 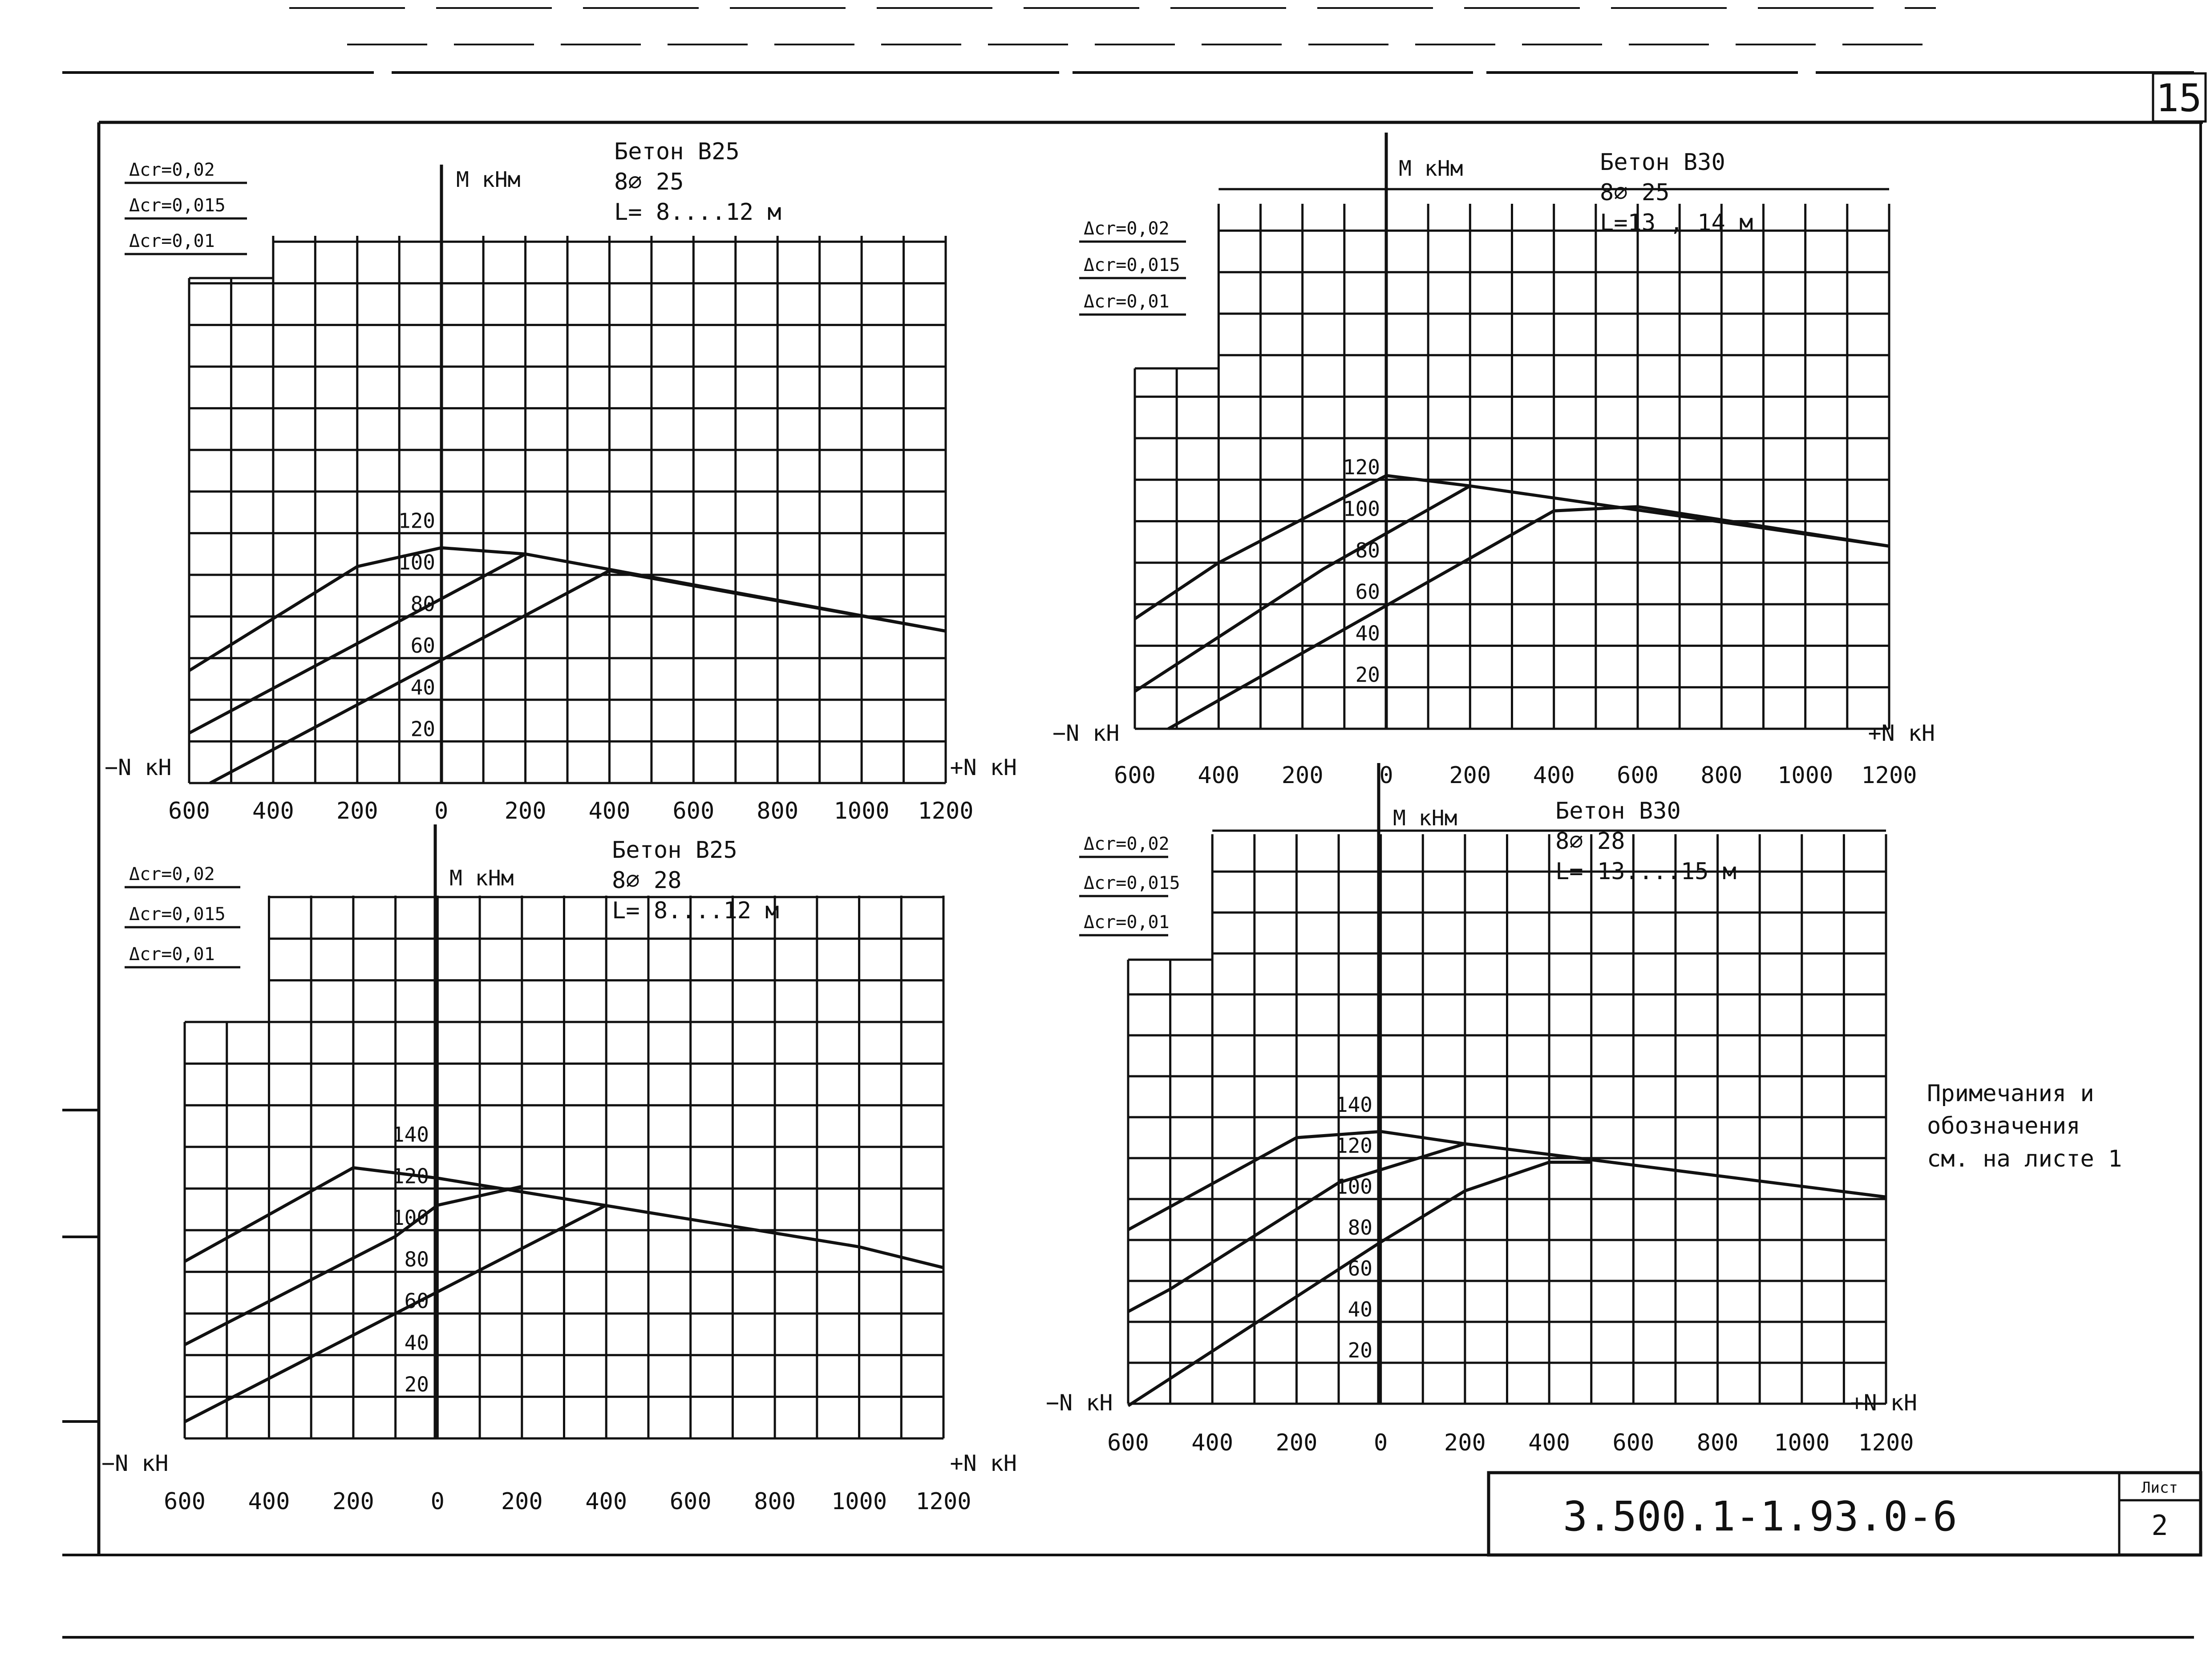 What do you see at coordinates (417, 1384) in the screenshot?
I see `y-tick-label: 20` at bounding box center [417, 1384].